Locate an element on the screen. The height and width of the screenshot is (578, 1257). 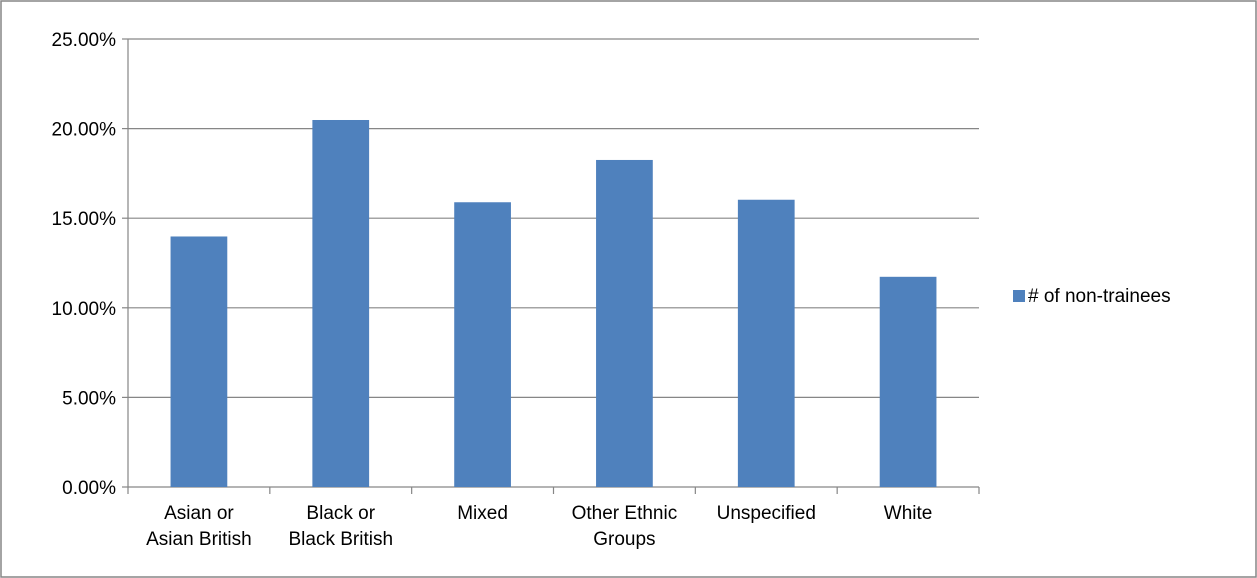
x-tick-label-line: Other Ethnic is located at coordinates (625, 513).